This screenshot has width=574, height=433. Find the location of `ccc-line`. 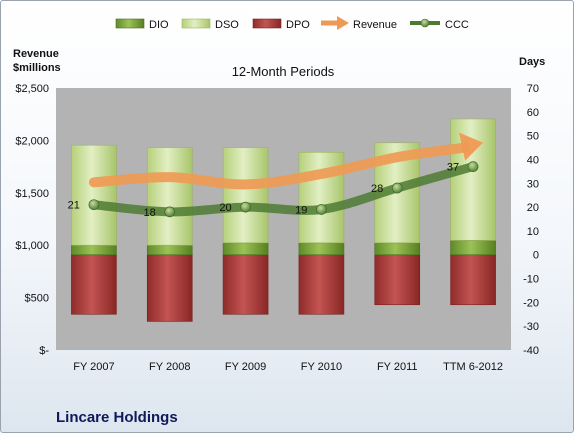

ccc-line is located at coordinates (283, 189).